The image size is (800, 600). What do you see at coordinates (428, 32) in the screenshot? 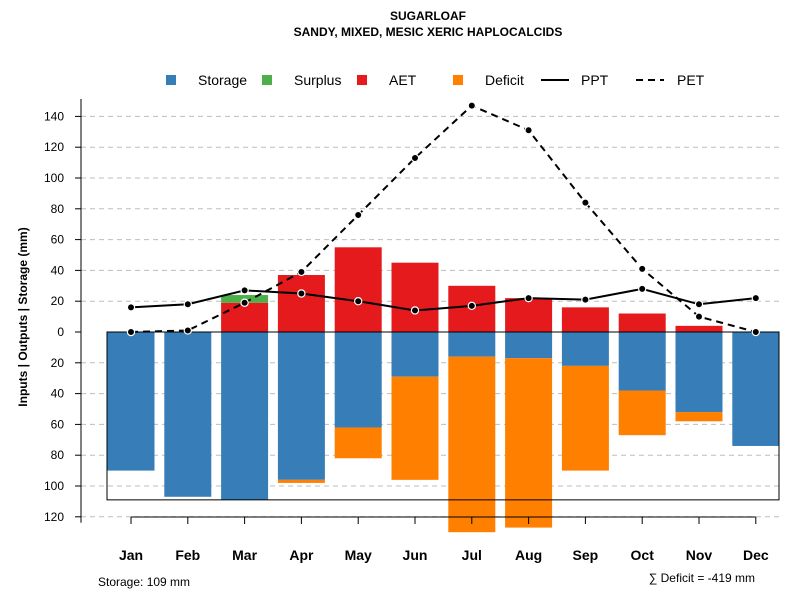
I see `chart-subtitle: SANDY, MIXED, MESIC XERIC HAPLOCALCIDS` at bounding box center [428, 32].